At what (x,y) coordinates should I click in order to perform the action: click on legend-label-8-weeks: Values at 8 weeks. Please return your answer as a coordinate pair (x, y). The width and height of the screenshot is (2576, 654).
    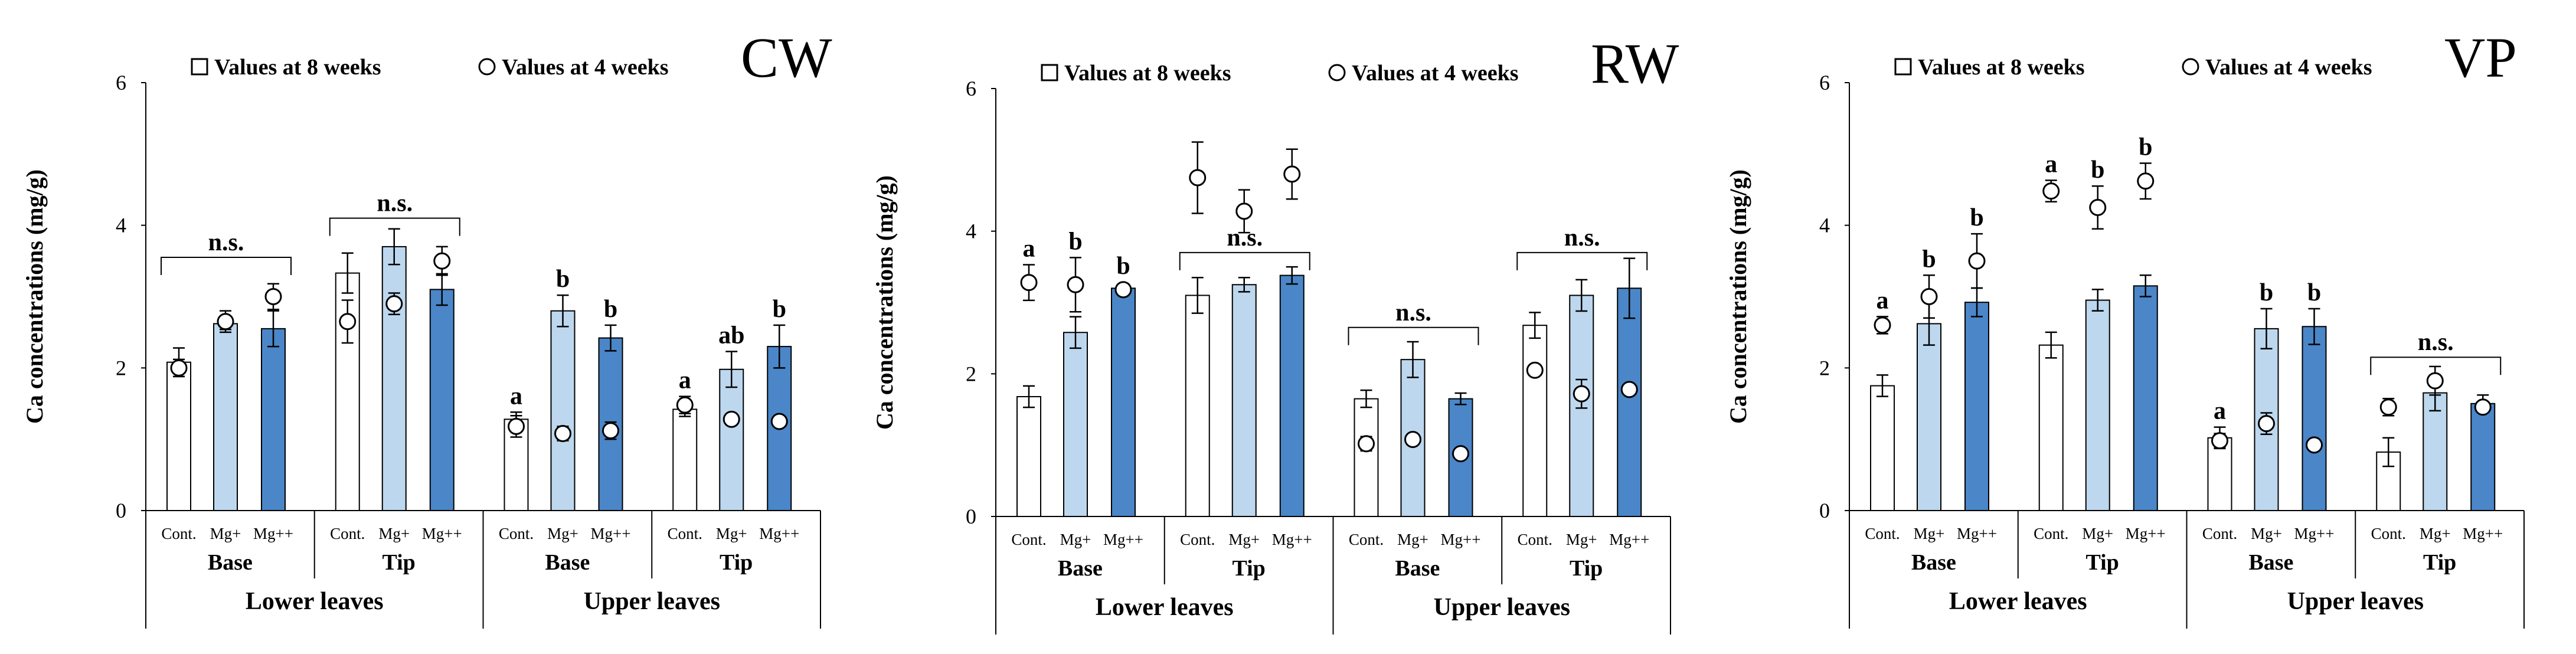
    Looking at the image, I should click on (297, 67).